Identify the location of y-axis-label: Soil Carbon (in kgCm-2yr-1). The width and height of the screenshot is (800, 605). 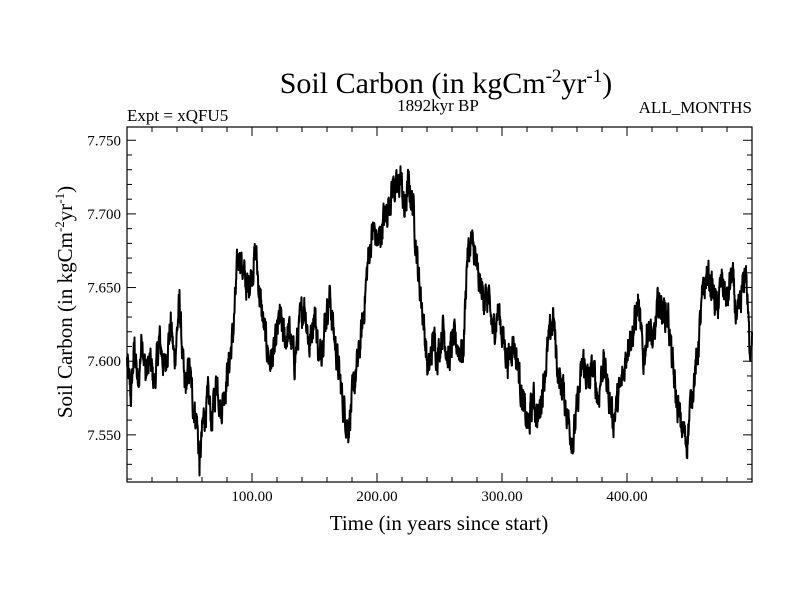
(64, 302).